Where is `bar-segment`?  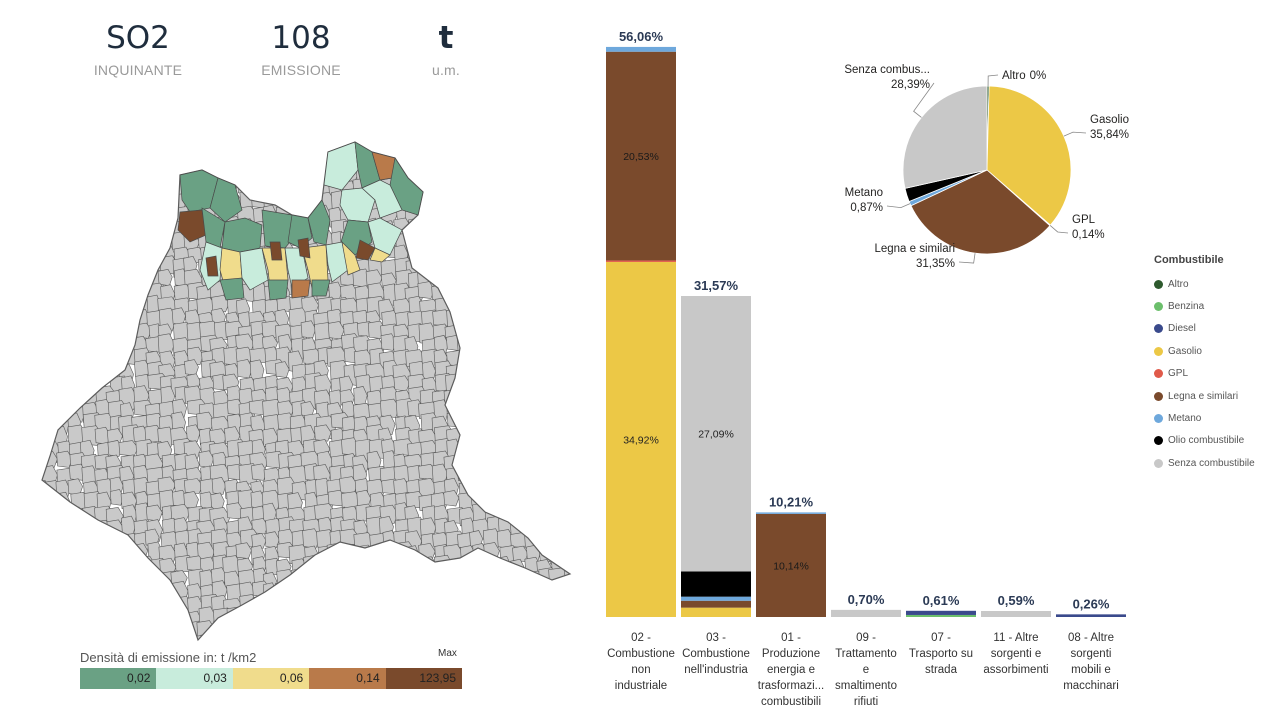 bar-segment is located at coordinates (791, 513).